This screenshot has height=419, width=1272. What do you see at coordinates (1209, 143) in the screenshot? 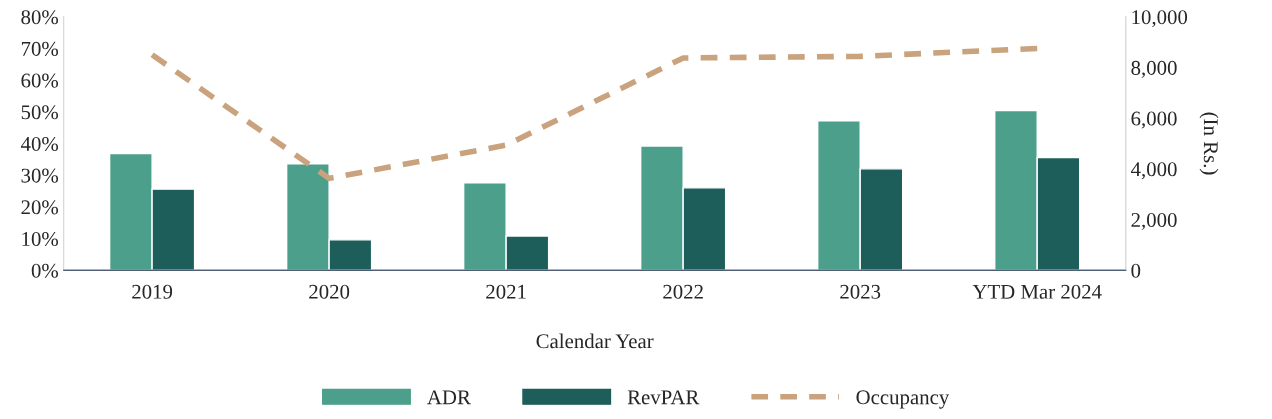
I see `y2-axis-title: (In Rs.)` at bounding box center [1209, 143].